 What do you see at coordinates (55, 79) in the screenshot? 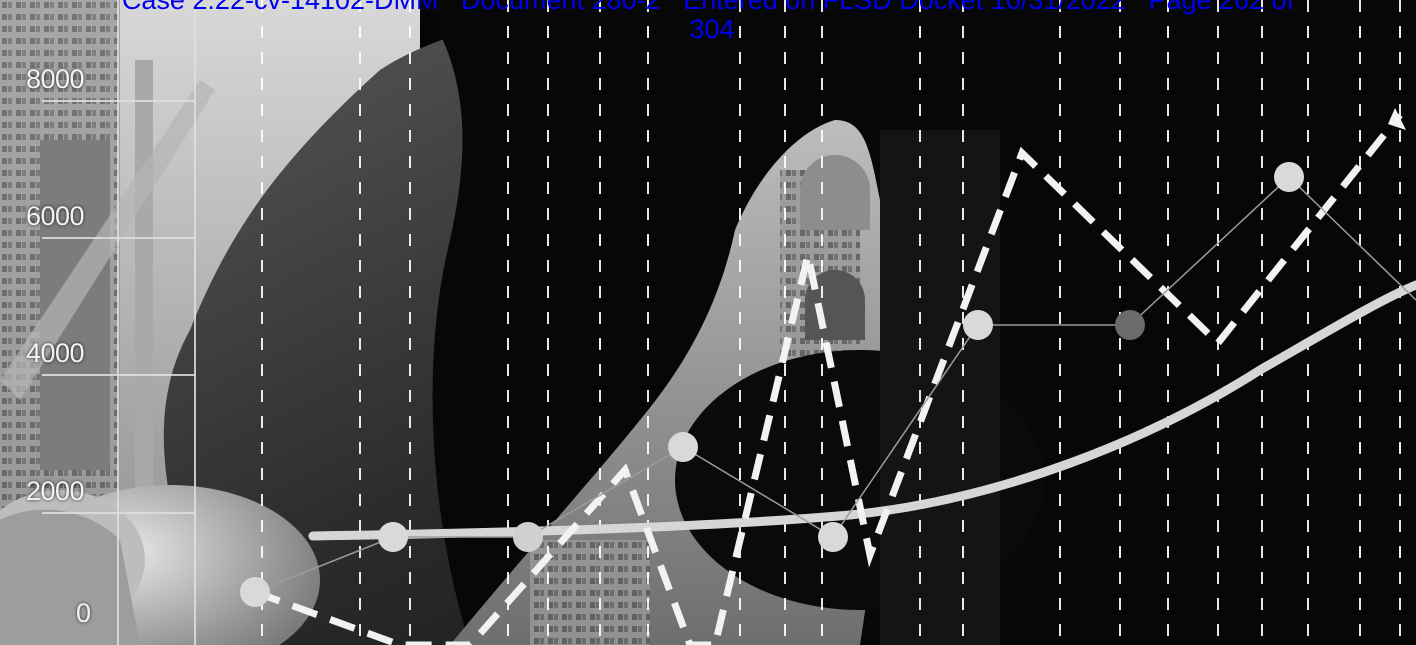
I see `y-tick-label-8000: 8000` at bounding box center [55, 79].